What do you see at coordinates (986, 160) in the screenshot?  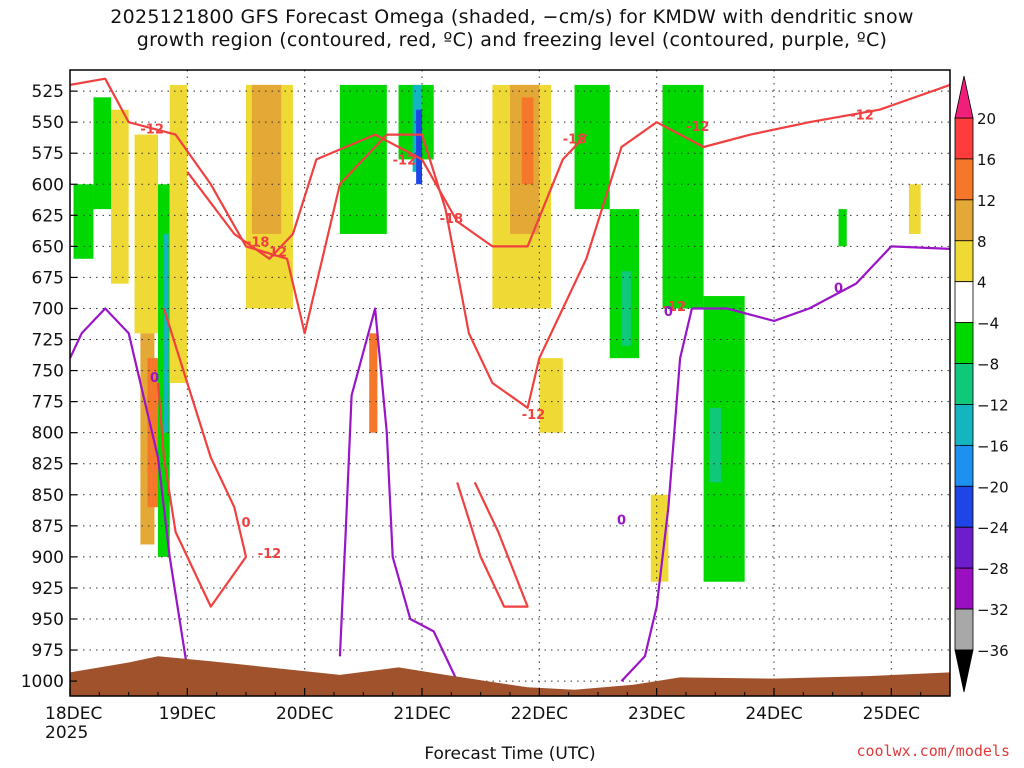 I see `colorbar-label-1: 16` at bounding box center [986, 160].